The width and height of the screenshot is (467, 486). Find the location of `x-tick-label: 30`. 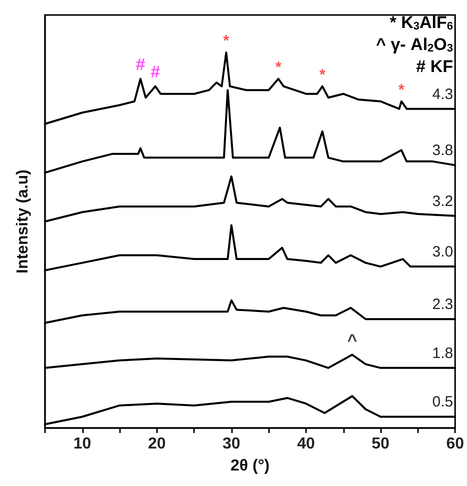

x-tick-label: 30 is located at coordinates (231, 444).